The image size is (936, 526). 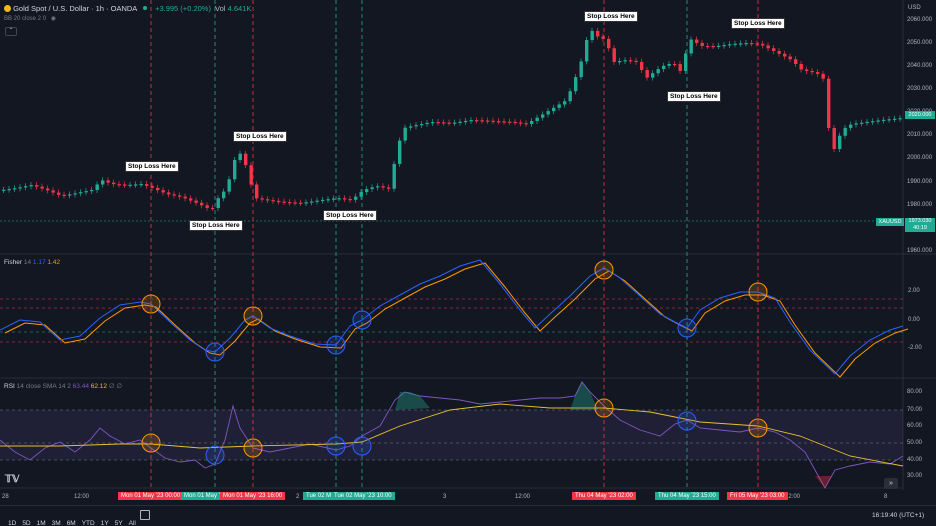 I want to click on timeframe-1d: 1D, so click(x=12, y=523).